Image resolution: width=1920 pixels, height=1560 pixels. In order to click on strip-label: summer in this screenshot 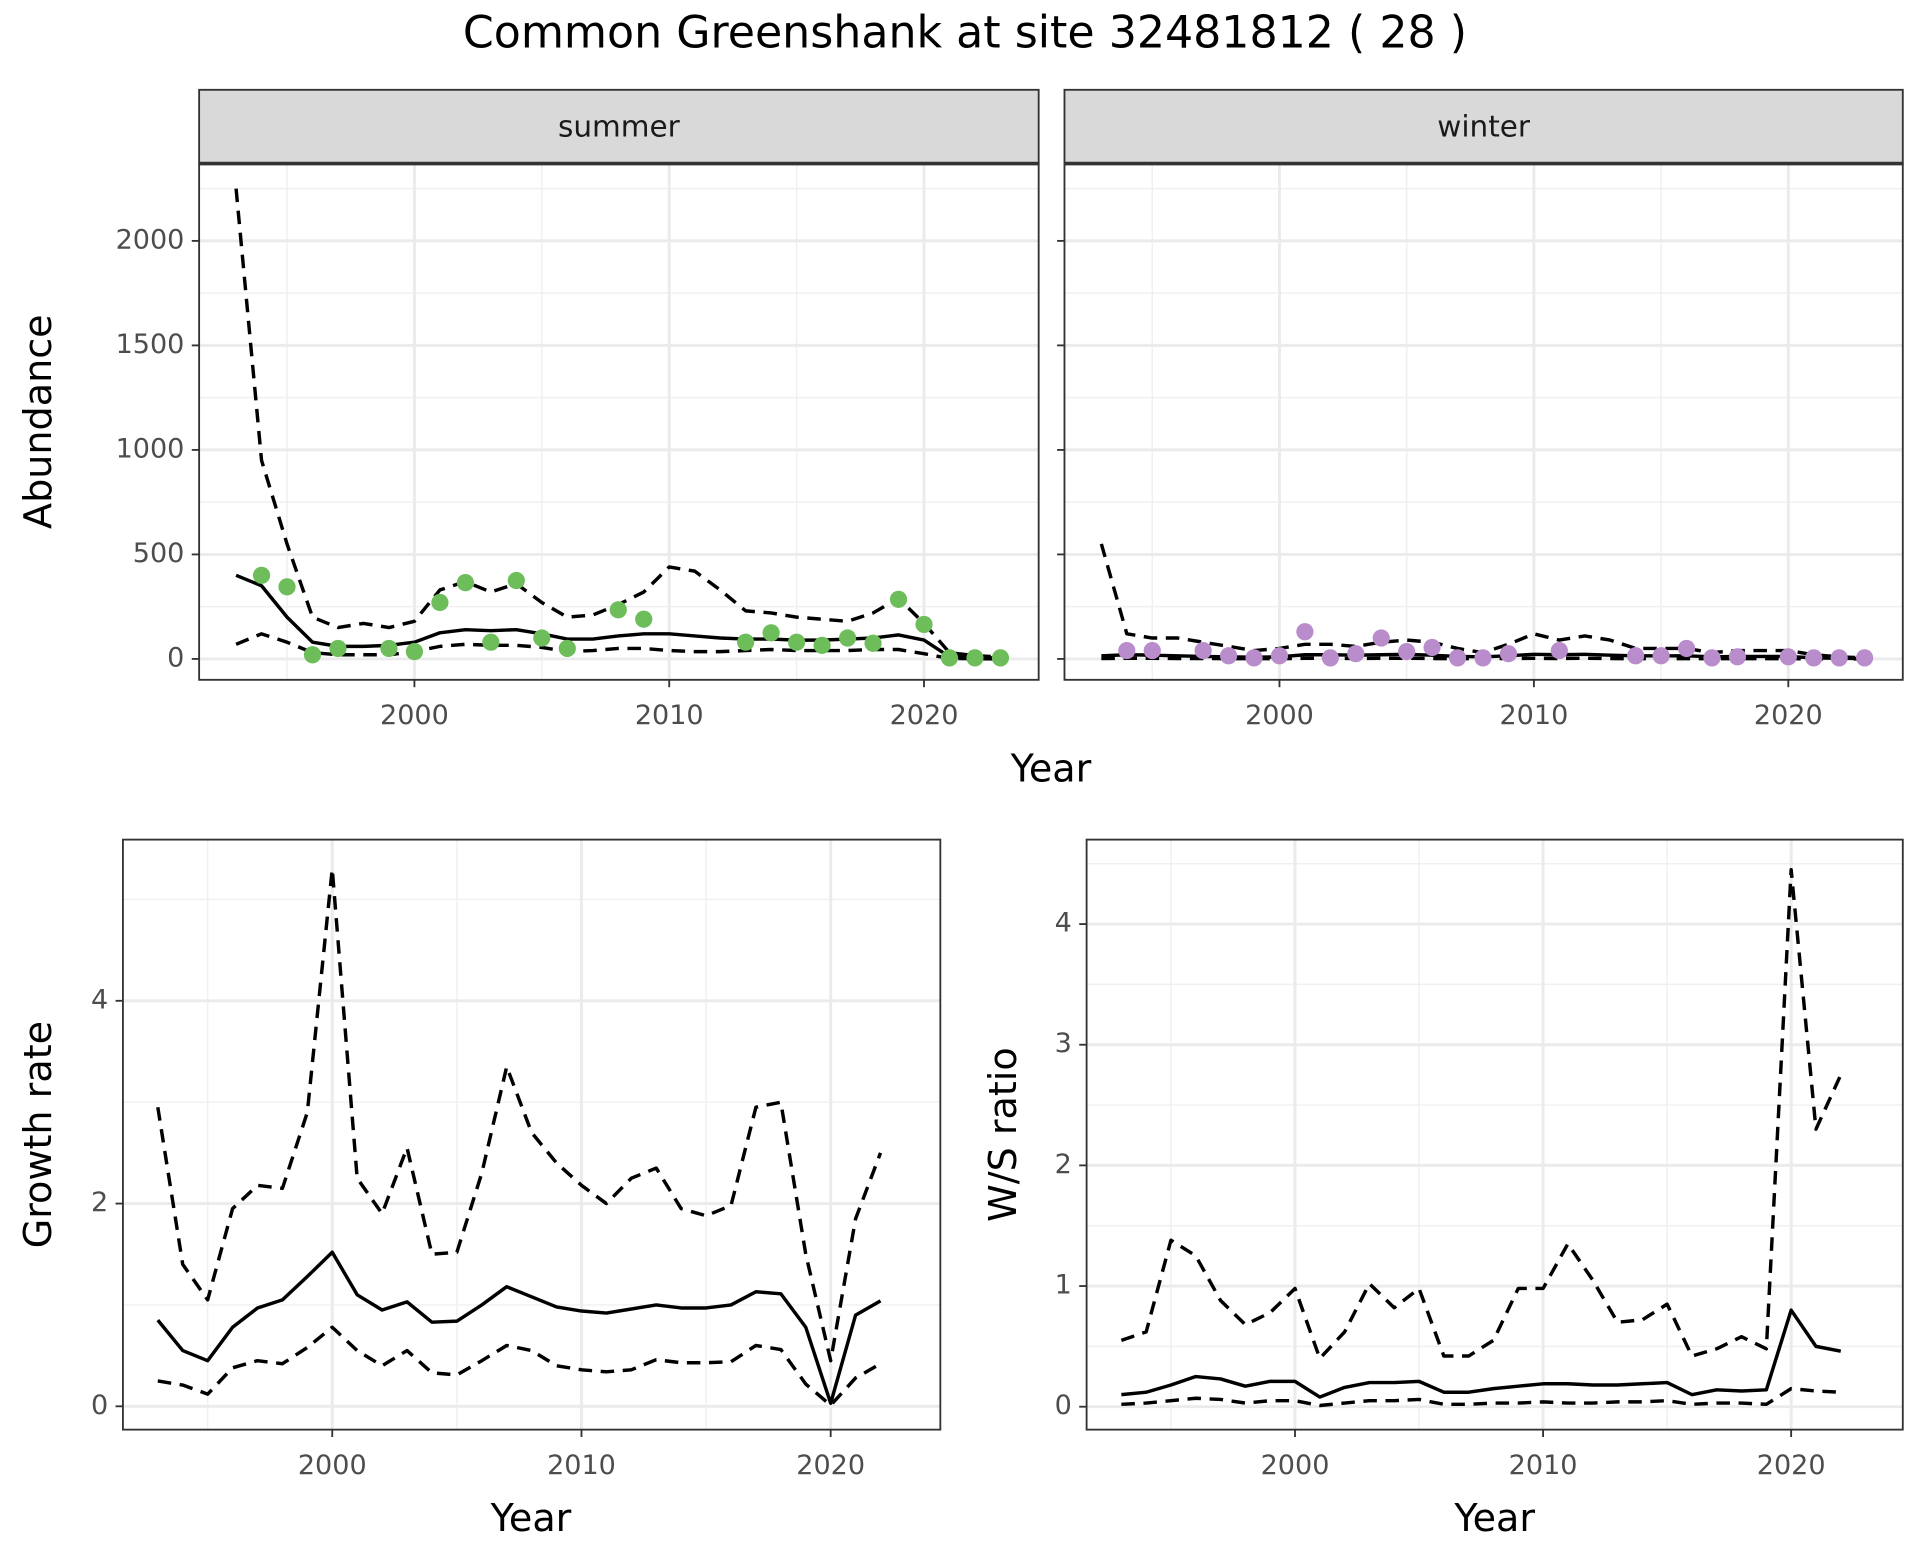, I will do `click(619, 126)`.